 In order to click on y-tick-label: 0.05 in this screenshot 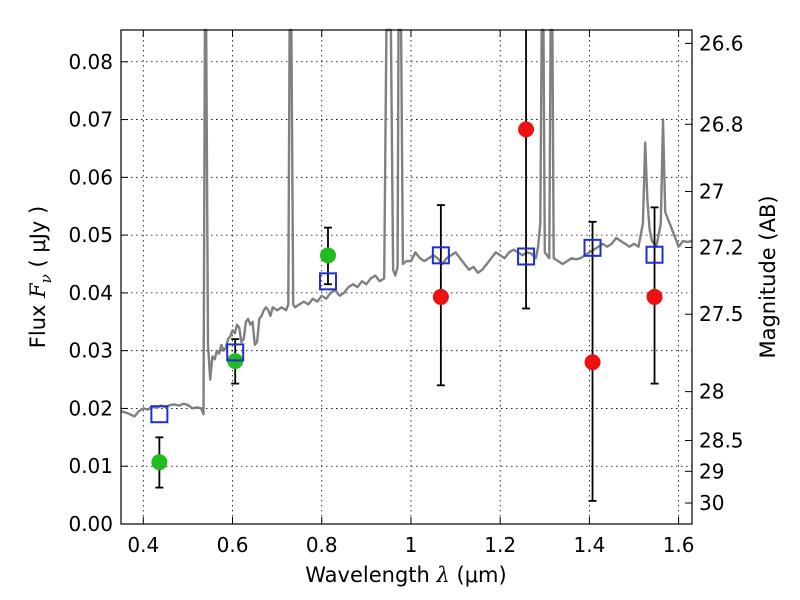, I will do `click(90, 235)`.